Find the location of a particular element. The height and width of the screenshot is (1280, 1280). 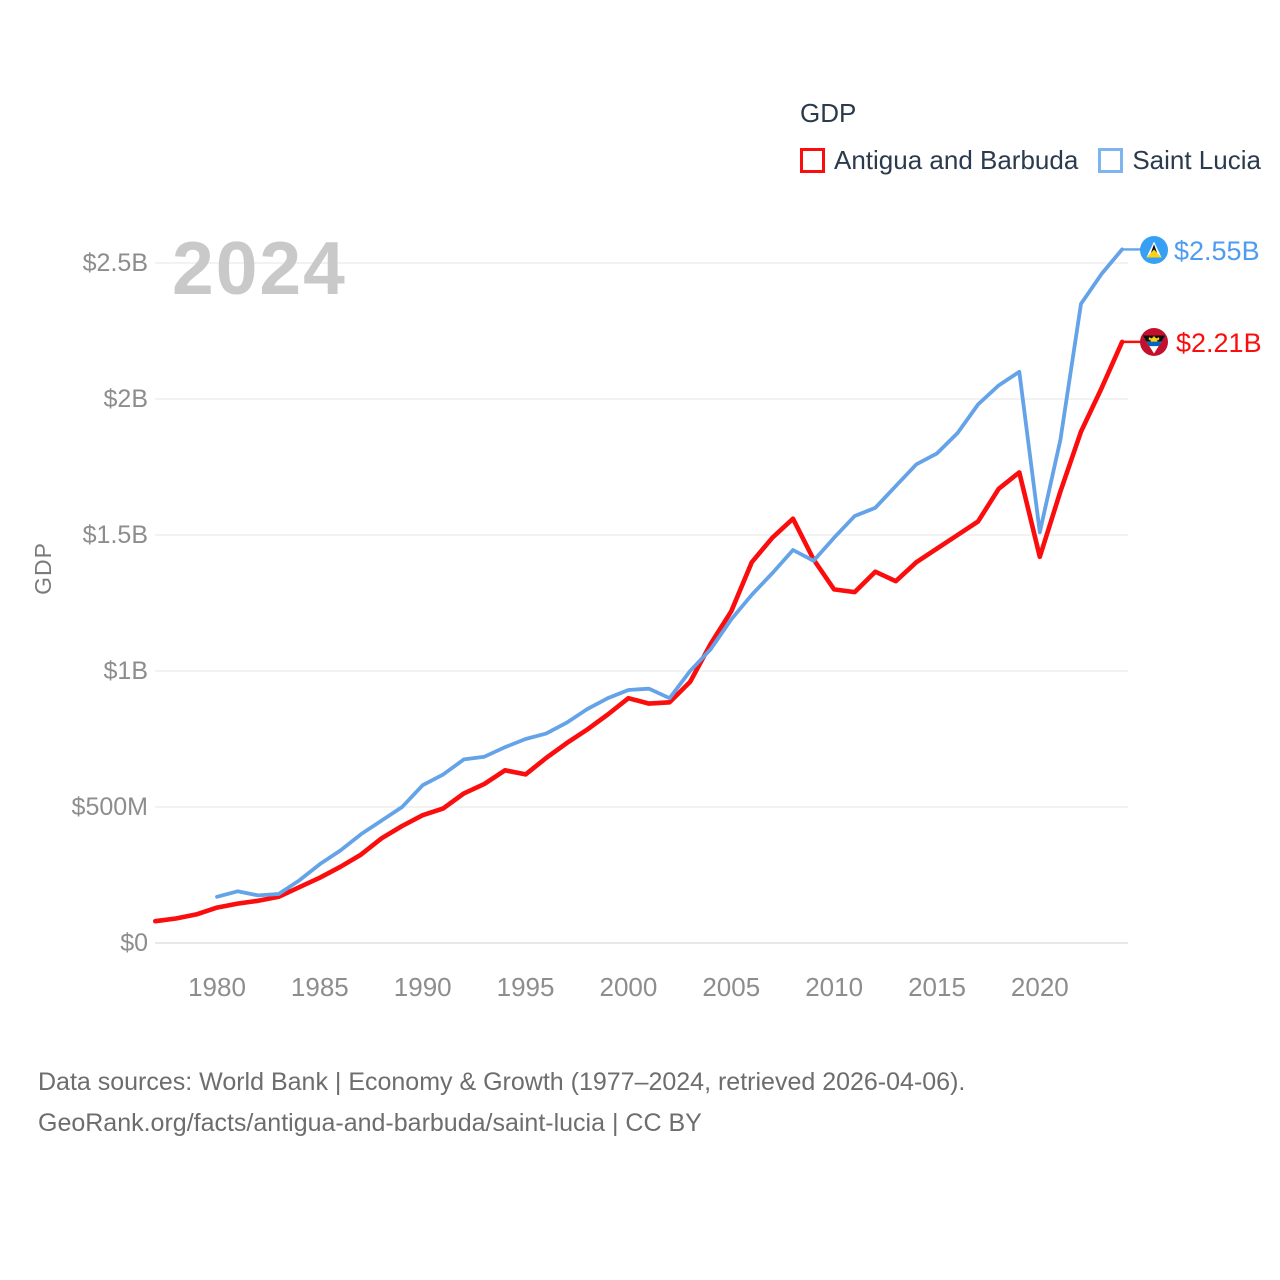

y-tick-label: $2B is located at coordinates (125, 399).